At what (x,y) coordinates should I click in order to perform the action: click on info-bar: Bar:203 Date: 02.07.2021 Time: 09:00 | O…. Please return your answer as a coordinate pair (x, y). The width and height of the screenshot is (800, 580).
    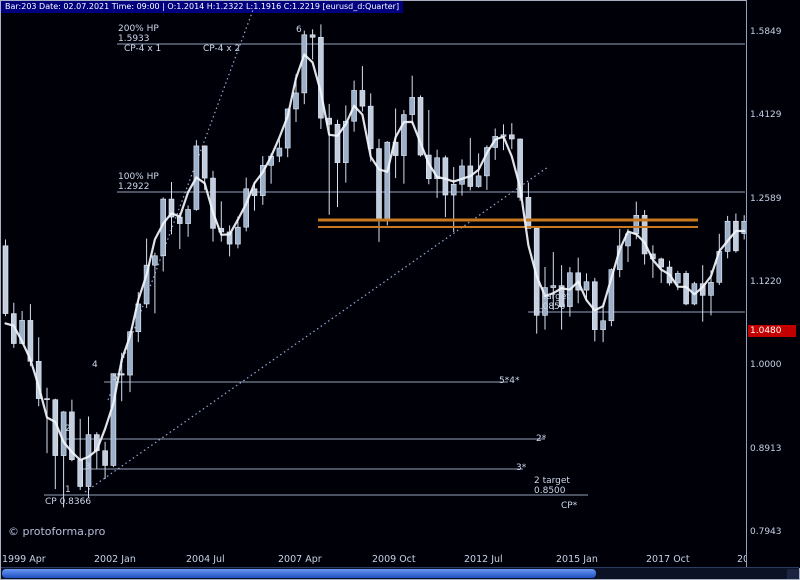
    Looking at the image, I should click on (202, 7).